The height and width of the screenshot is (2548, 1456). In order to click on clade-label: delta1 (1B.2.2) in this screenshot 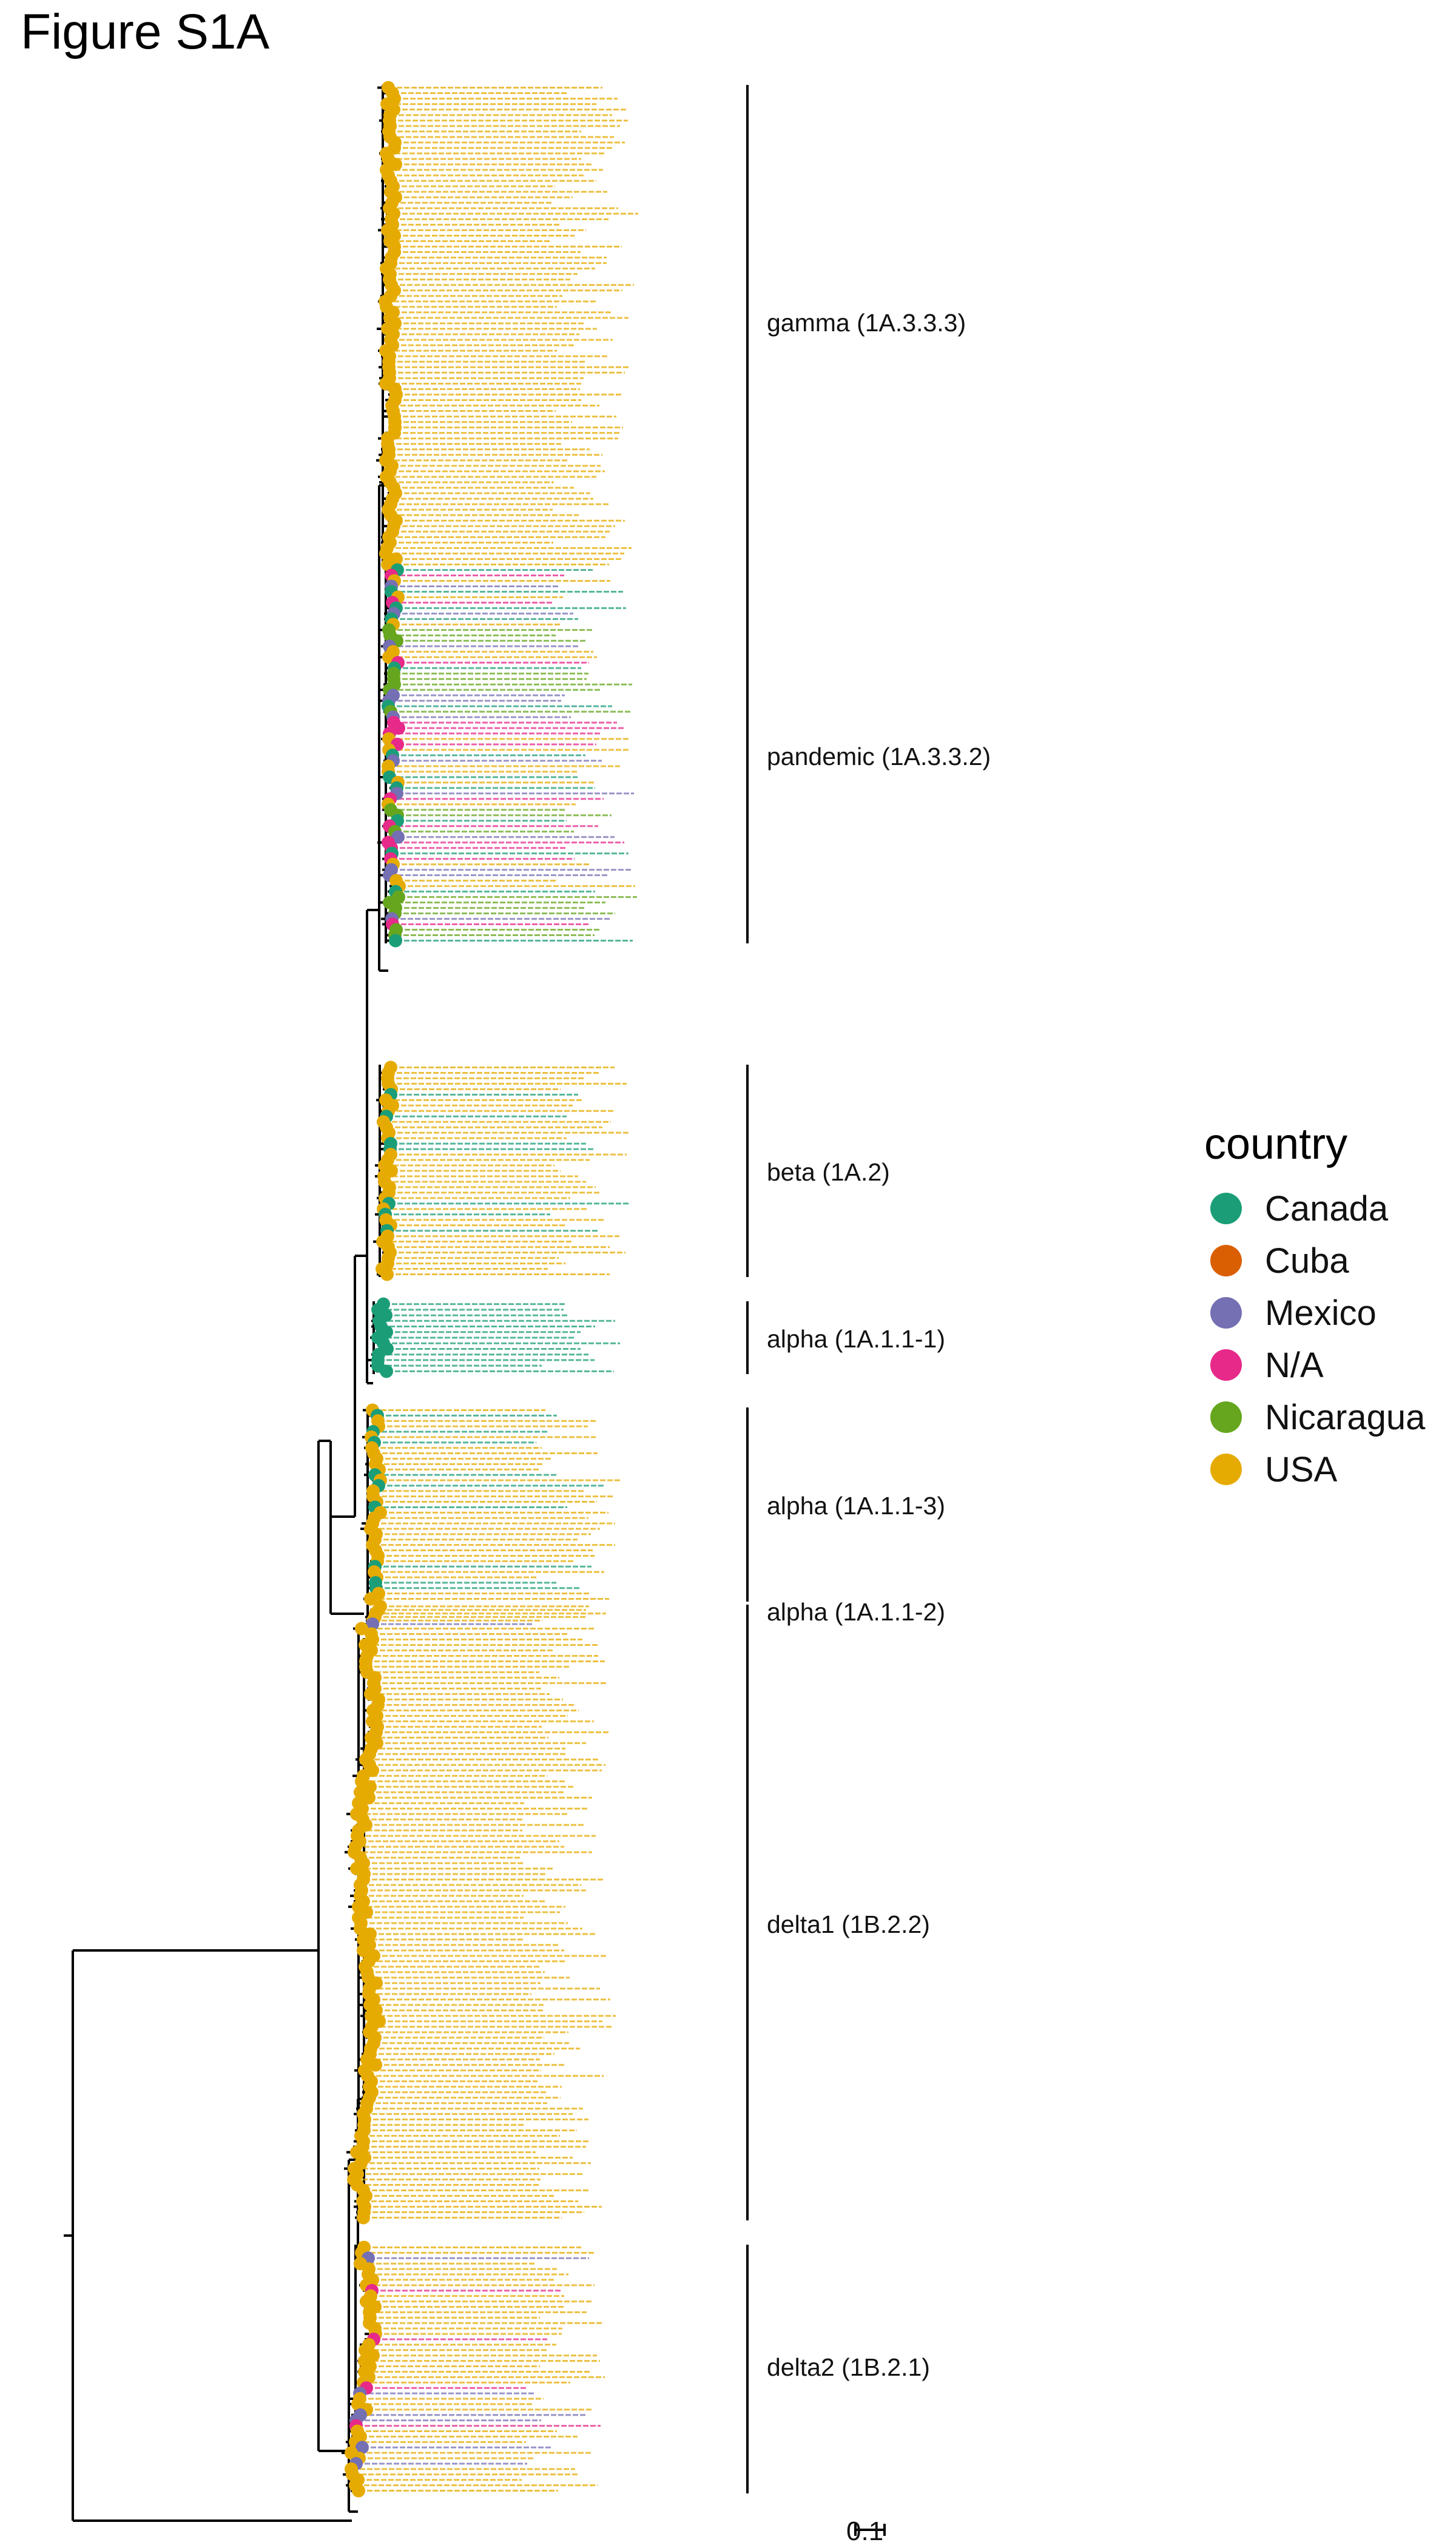, I will do `click(848, 1924)`.